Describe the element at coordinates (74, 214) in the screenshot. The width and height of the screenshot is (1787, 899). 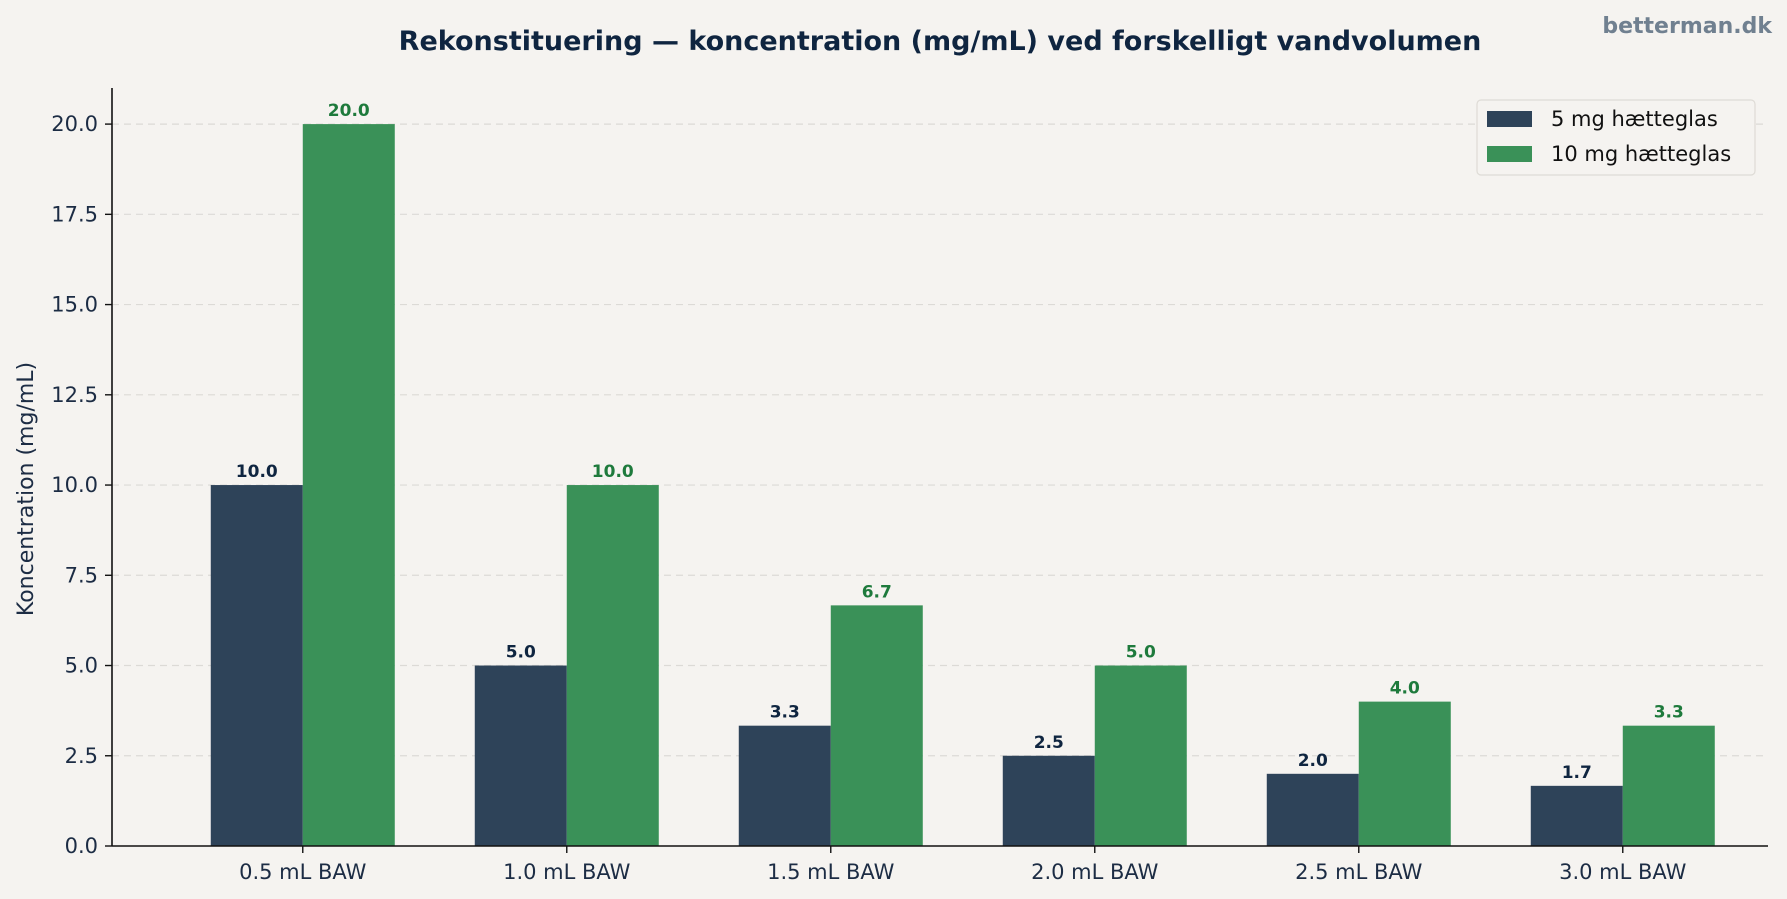
I see `y-tick-label: 17.5` at that location.